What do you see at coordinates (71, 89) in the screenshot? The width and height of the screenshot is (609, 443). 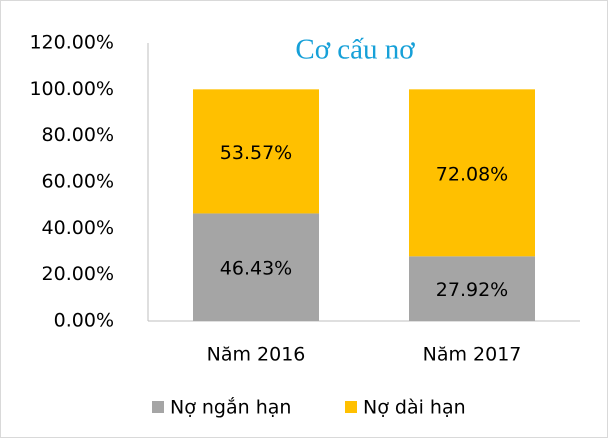 I see `y-tick-label: 100.00%` at bounding box center [71, 89].